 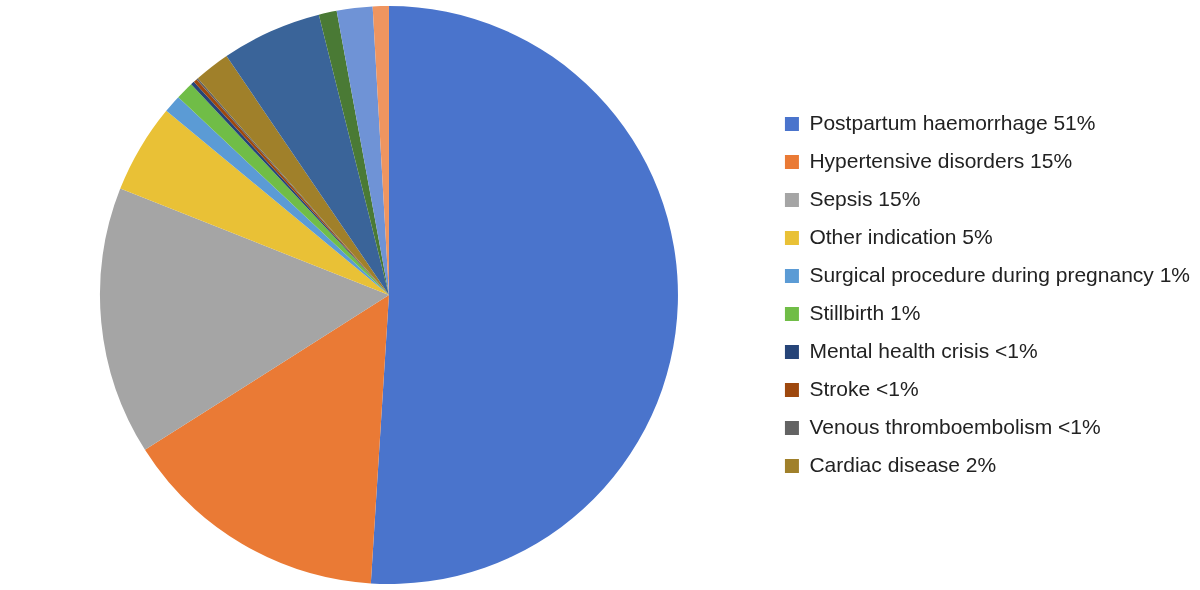 What do you see at coordinates (941, 160) in the screenshot?
I see `legend-label: Hypertensive disorders 15%` at bounding box center [941, 160].